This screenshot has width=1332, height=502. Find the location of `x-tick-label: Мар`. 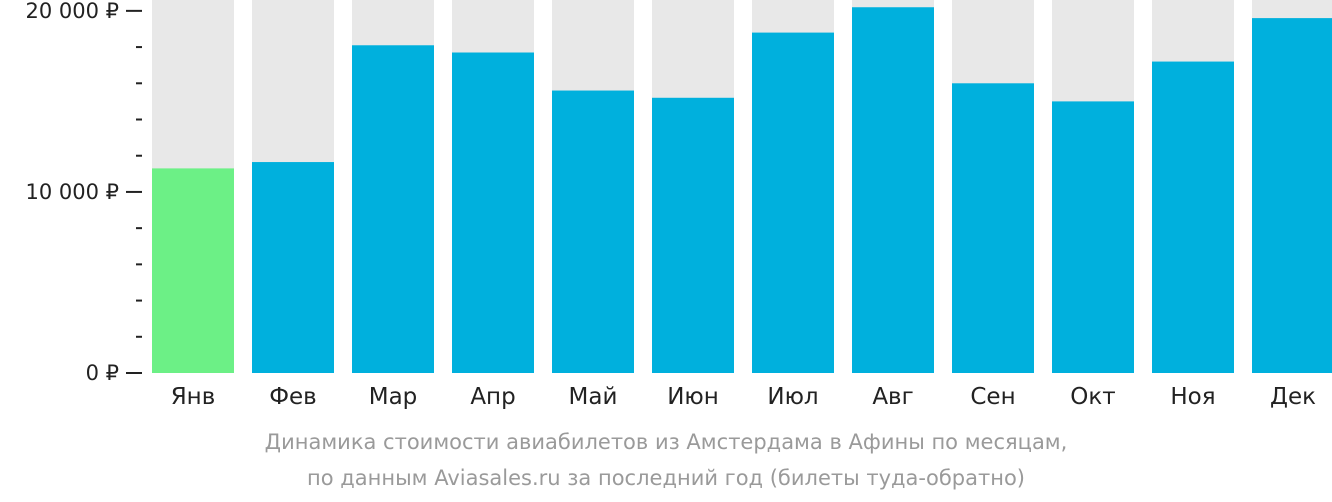

x-tick-label: Мар is located at coordinates (393, 397).